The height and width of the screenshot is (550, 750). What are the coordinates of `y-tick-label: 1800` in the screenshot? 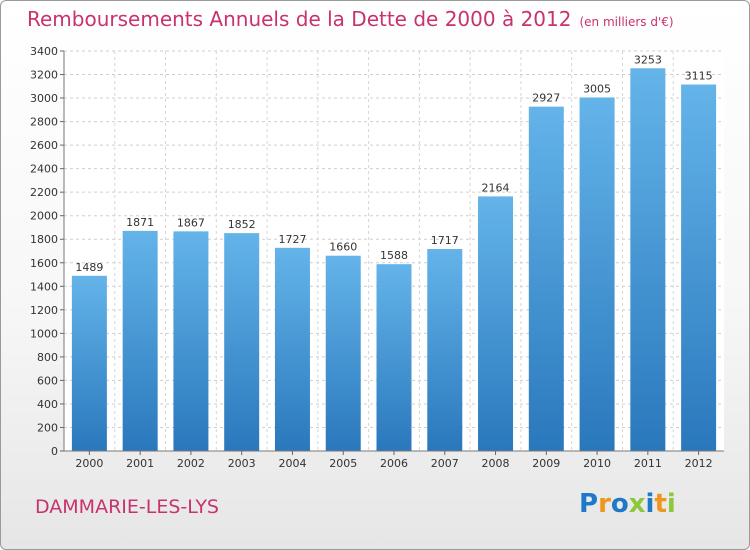 It's located at (44, 239).